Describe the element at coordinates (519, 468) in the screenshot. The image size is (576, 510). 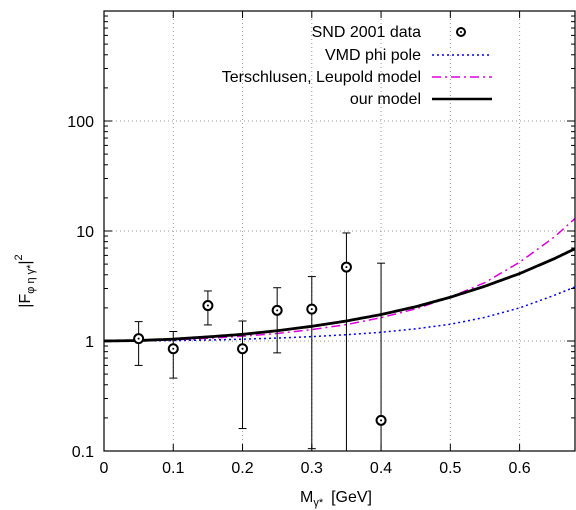
I see `x-tick-label: 0.6` at that location.